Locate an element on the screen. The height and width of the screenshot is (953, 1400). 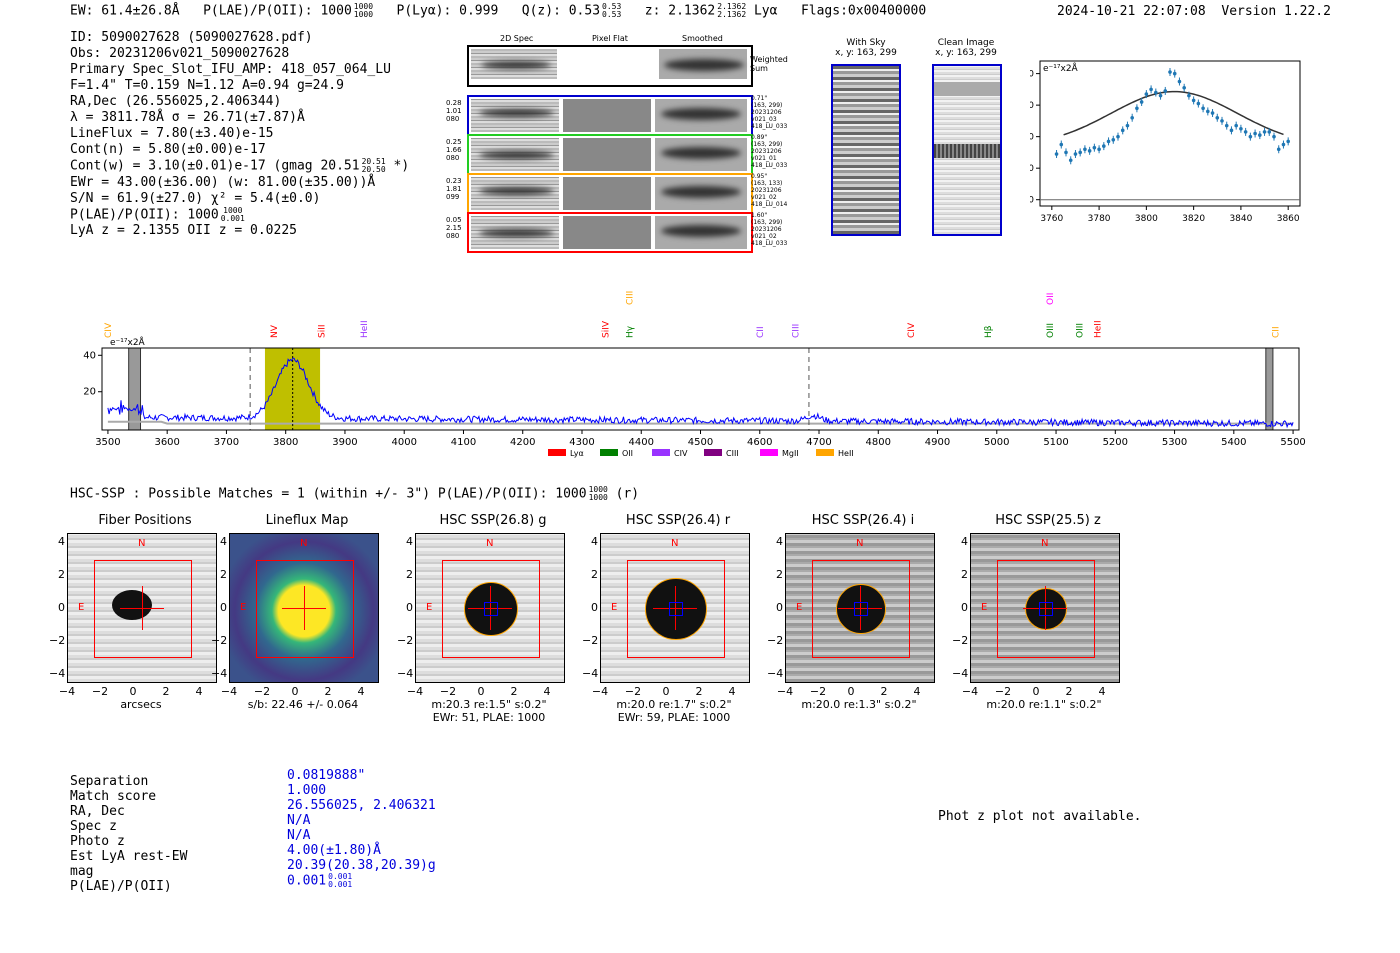
full-xtick-label: 3700 is located at coordinates (226, 442).